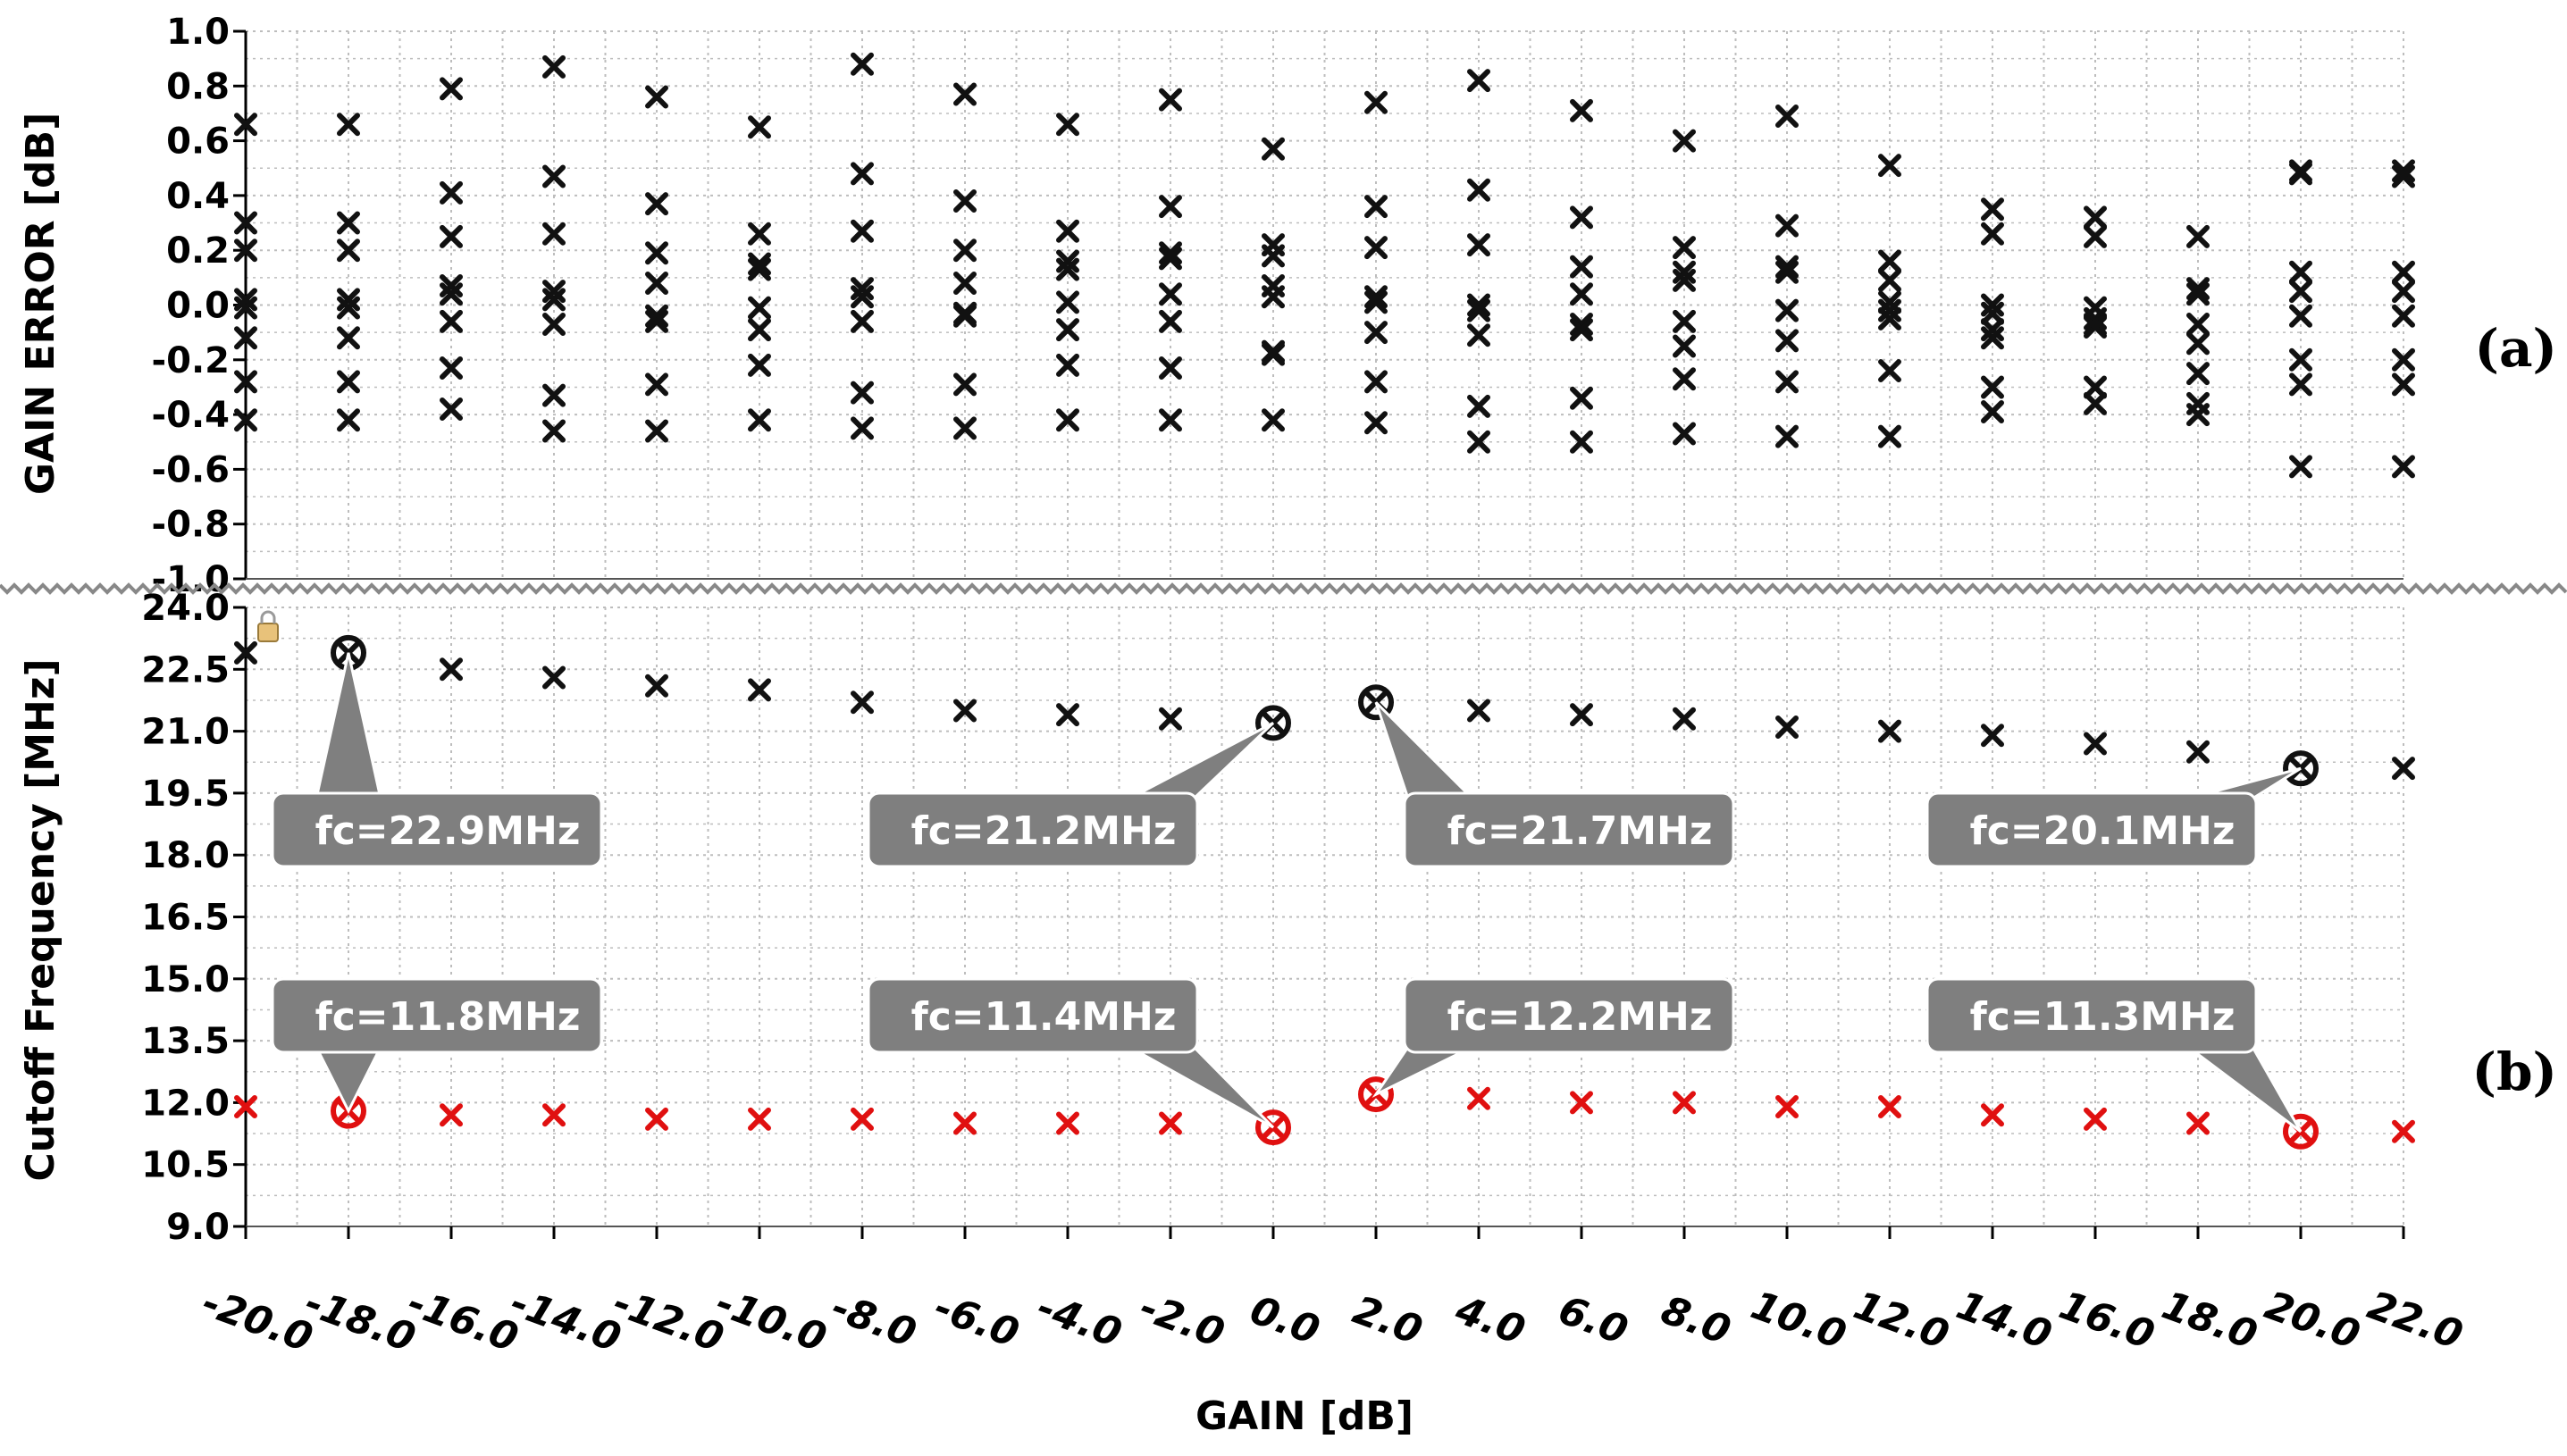 The width and height of the screenshot is (2567, 1456). Describe the element at coordinates (198, 306) in the screenshot. I see `panel-a-tick-label: 0.0` at that location.